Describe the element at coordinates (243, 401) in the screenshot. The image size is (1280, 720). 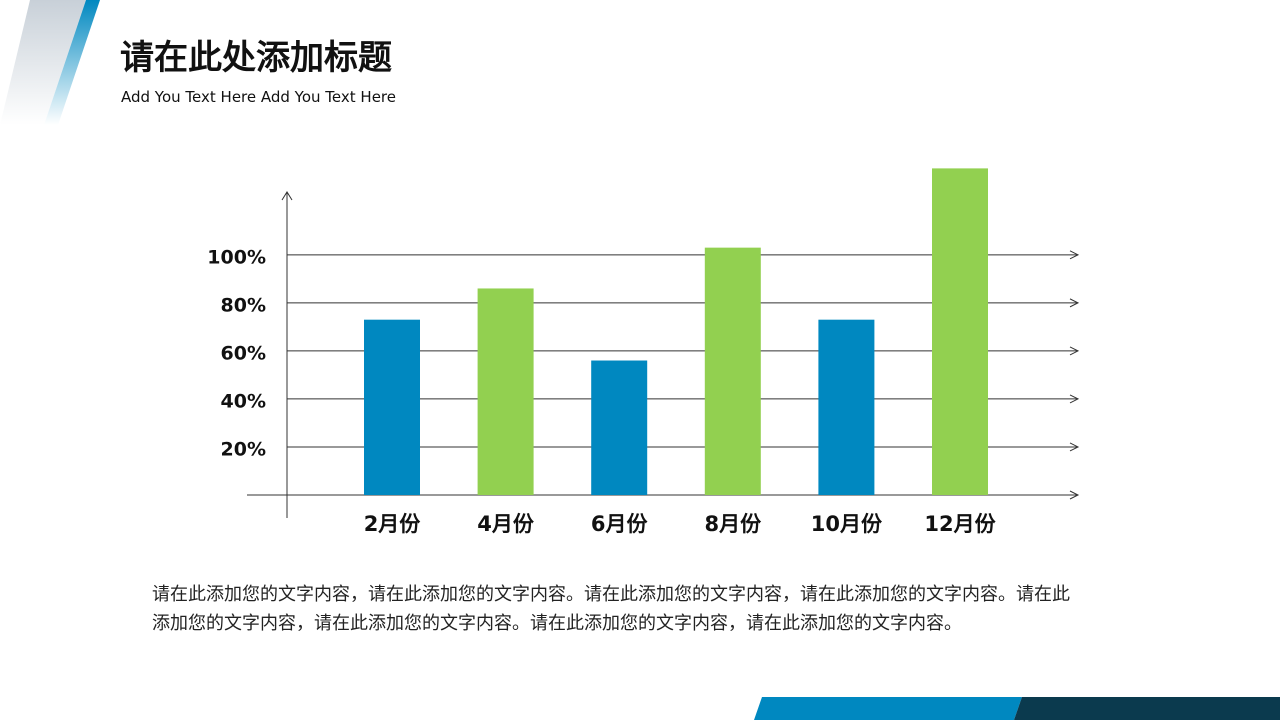
I see `y-tick-label: 40%` at that location.